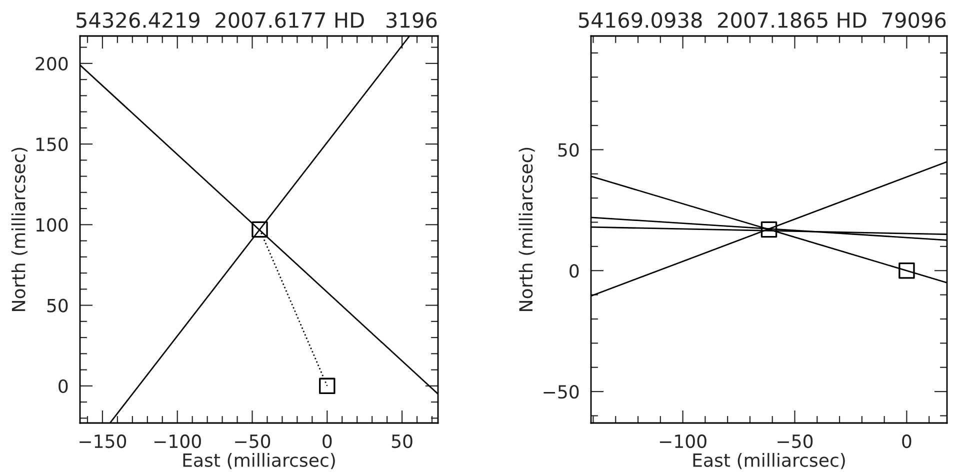 This screenshot has height=475, width=967. I want to click on chart-title: 54326.4219 2007.6177 HD 3196, so click(256, 20).